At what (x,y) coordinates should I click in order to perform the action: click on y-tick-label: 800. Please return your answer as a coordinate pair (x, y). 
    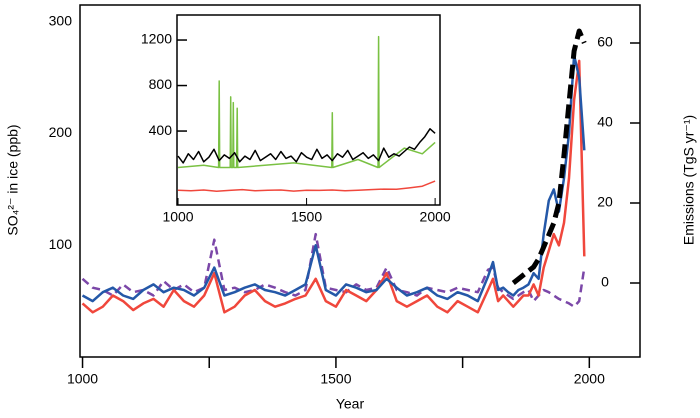
    Looking at the image, I should click on (161, 84).